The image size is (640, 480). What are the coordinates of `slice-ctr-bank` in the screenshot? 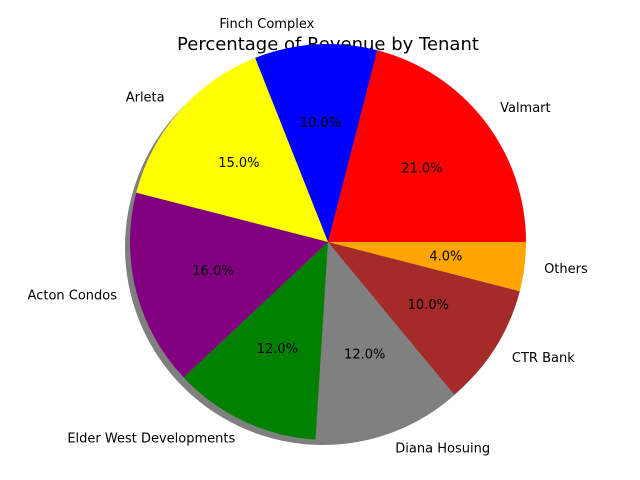 It's located at (424, 318).